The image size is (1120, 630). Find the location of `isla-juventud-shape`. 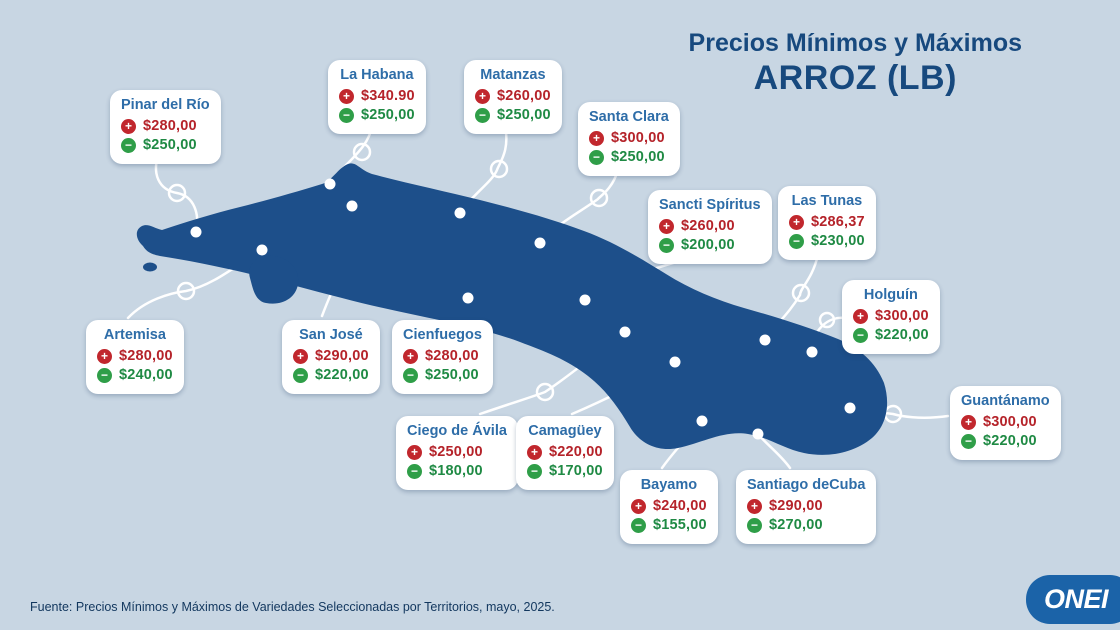

isla-juventud-shape is located at coordinates (274, 279).